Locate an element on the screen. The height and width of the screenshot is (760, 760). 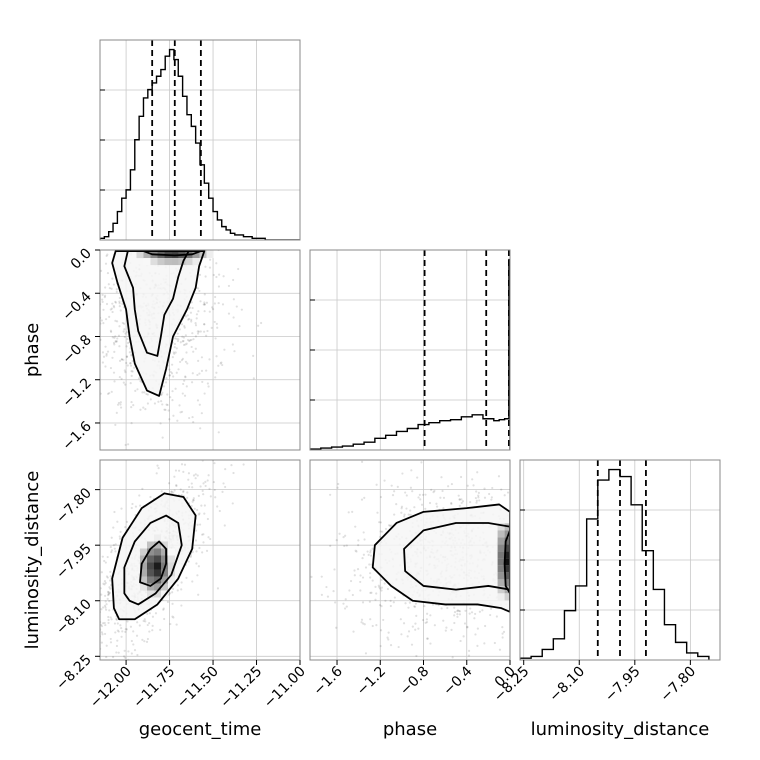
y-axis-label-luminosity-distance: luminosity_distance is located at coordinates (32, 560).